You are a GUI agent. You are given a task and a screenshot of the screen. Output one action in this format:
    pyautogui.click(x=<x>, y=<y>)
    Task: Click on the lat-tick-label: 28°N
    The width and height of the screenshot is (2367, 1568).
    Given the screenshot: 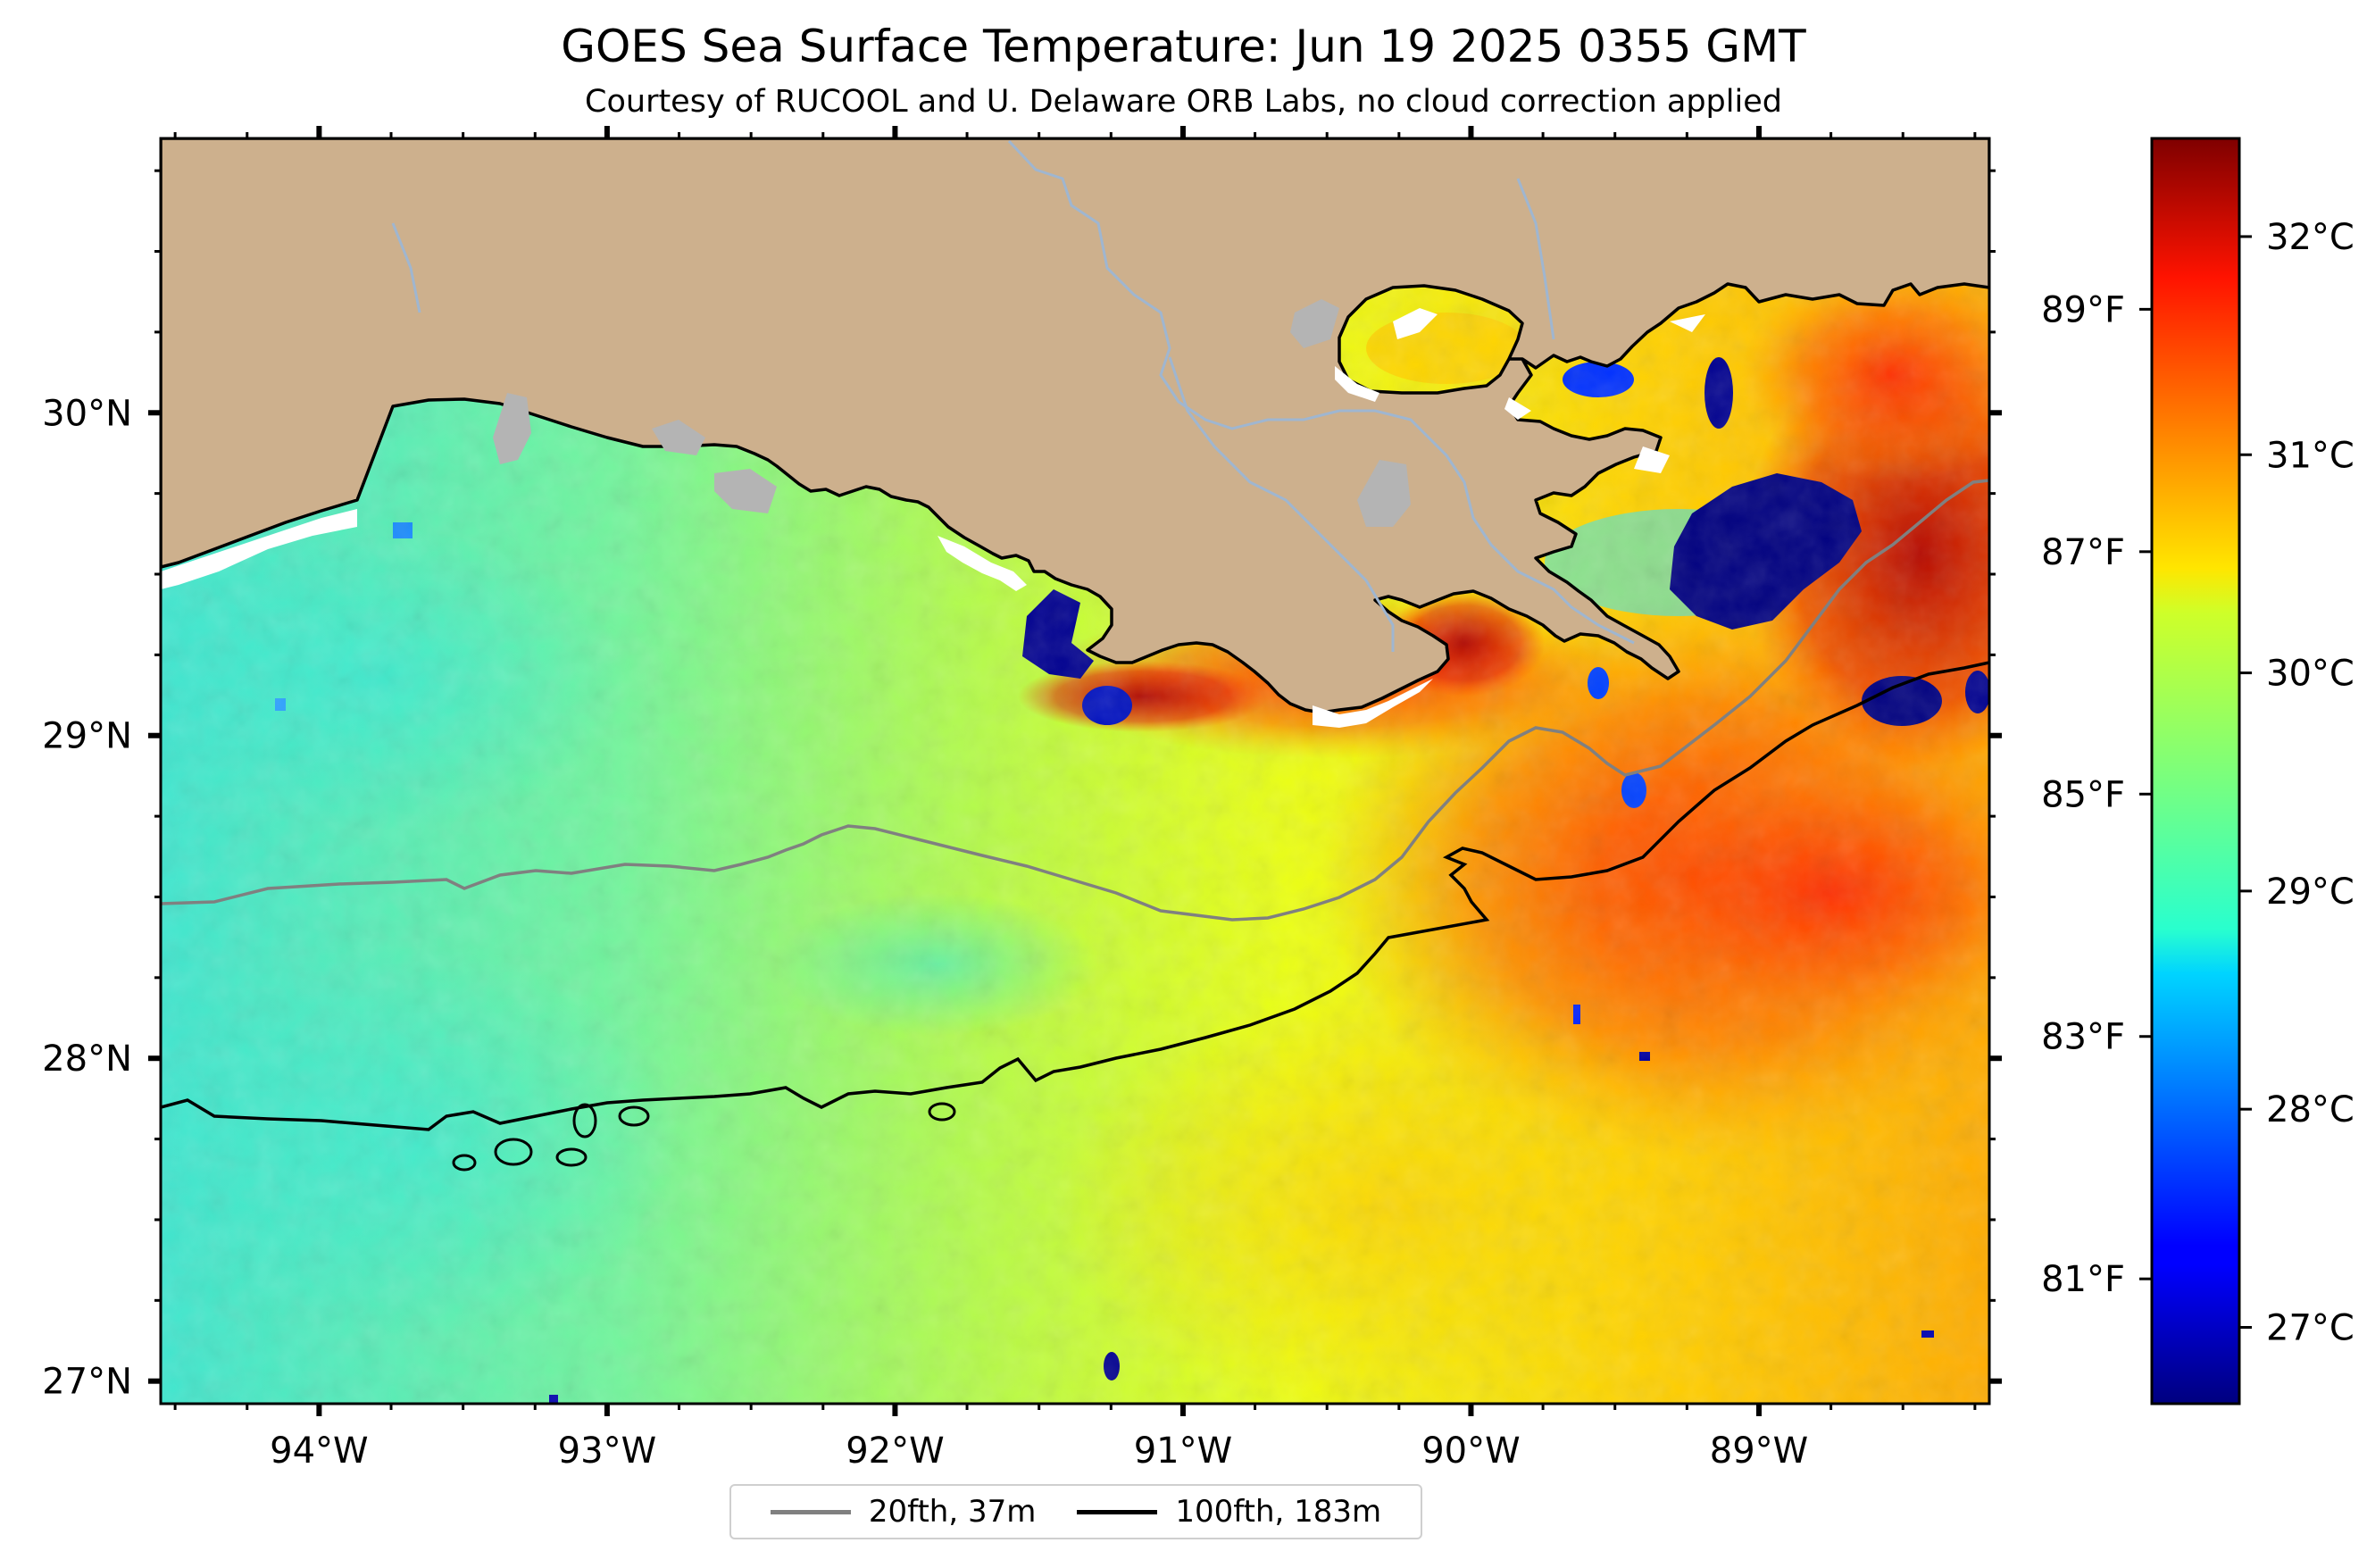 What is the action you would take?
    pyautogui.click(x=87, y=1059)
    